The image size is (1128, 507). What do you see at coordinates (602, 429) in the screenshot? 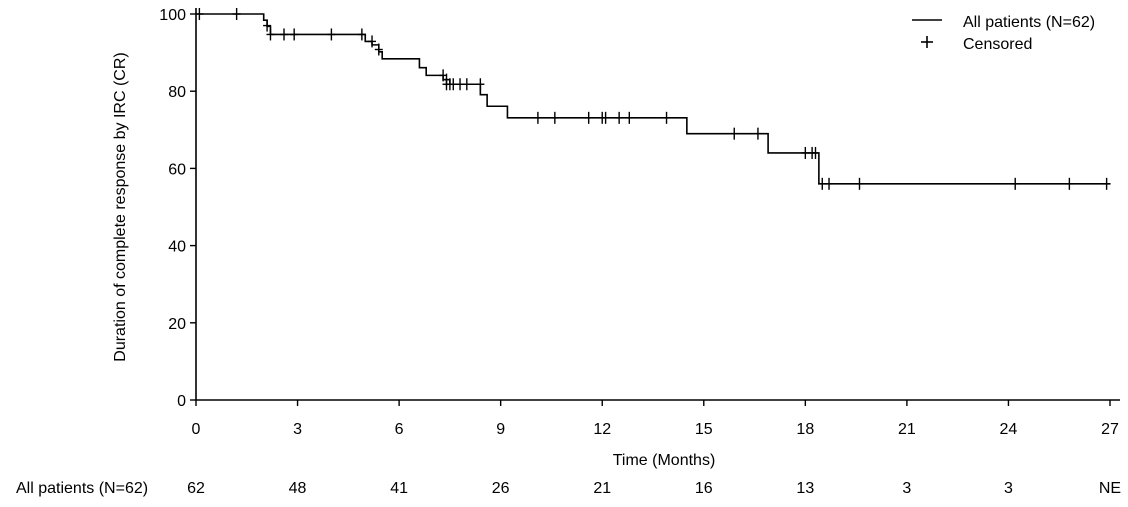
I see `x-tick-label: 12` at bounding box center [602, 429].